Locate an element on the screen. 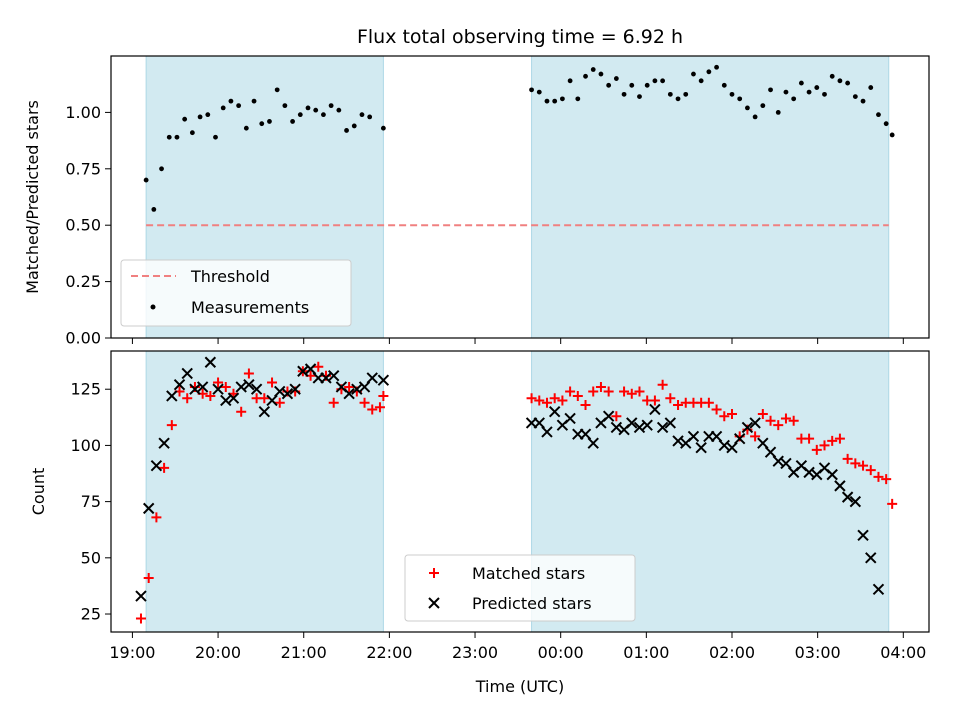  legend-predicted-swatch is located at coordinates (434, 603).